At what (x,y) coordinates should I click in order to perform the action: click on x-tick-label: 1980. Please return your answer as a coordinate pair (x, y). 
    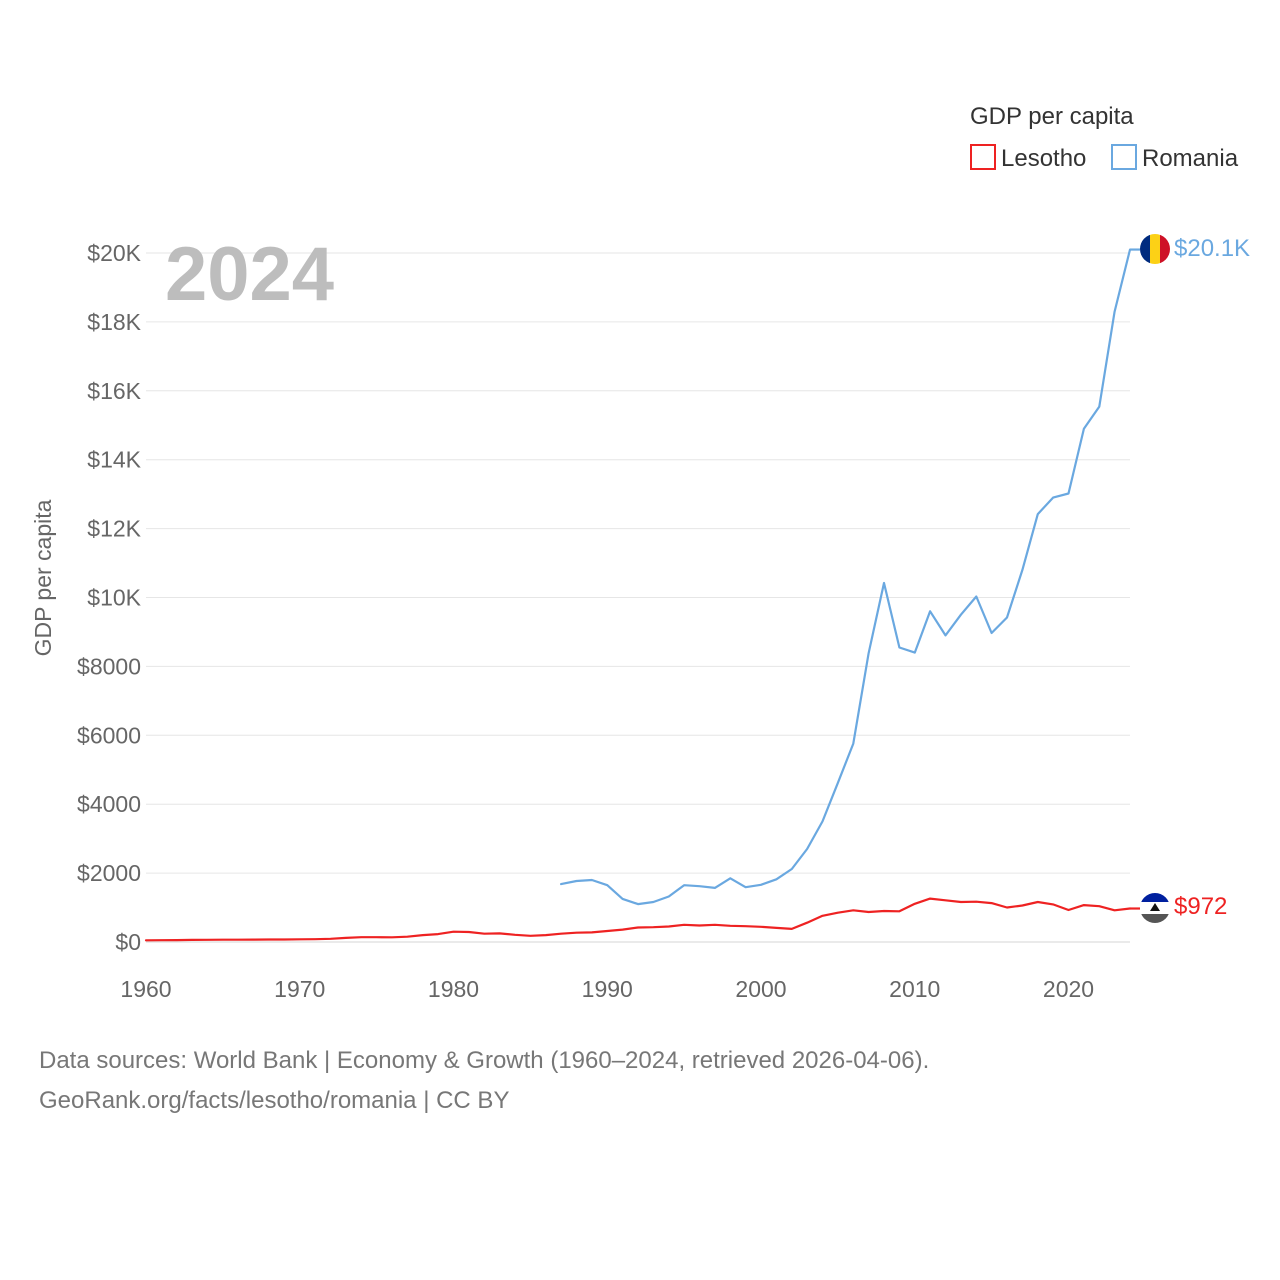
    Looking at the image, I should click on (453, 989).